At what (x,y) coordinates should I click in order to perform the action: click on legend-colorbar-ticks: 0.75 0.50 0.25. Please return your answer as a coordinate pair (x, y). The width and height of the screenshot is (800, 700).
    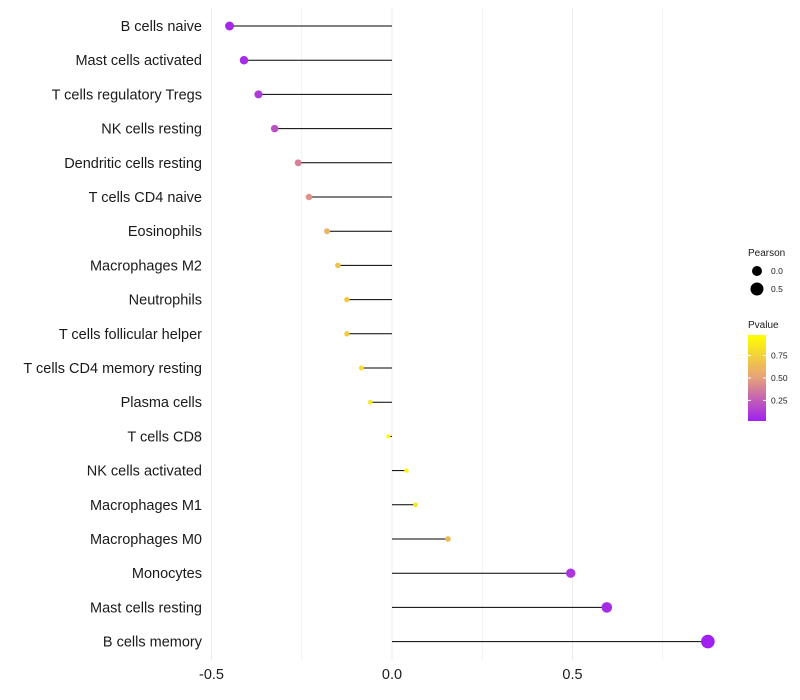
    Looking at the image, I should click on (768, 378).